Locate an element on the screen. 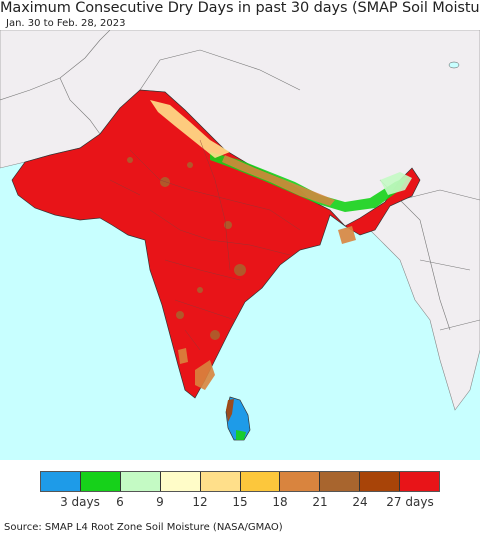  legend-tick: 18 is located at coordinates (280, 502).